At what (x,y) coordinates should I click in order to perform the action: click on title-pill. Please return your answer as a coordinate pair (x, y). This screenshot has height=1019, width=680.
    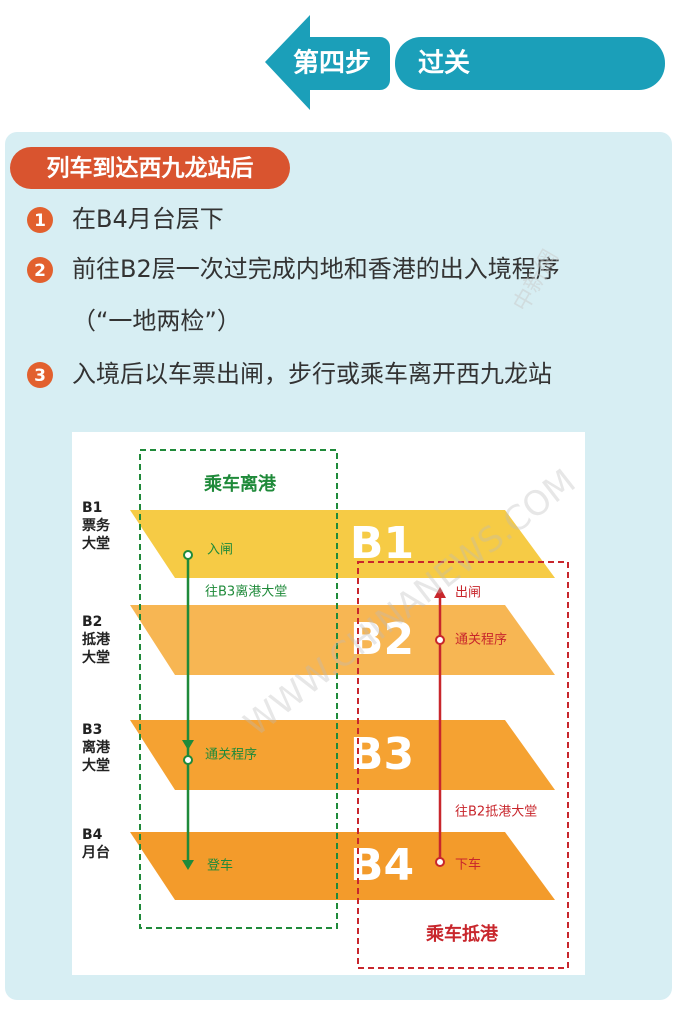
    Looking at the image, I should click on (530, 63).